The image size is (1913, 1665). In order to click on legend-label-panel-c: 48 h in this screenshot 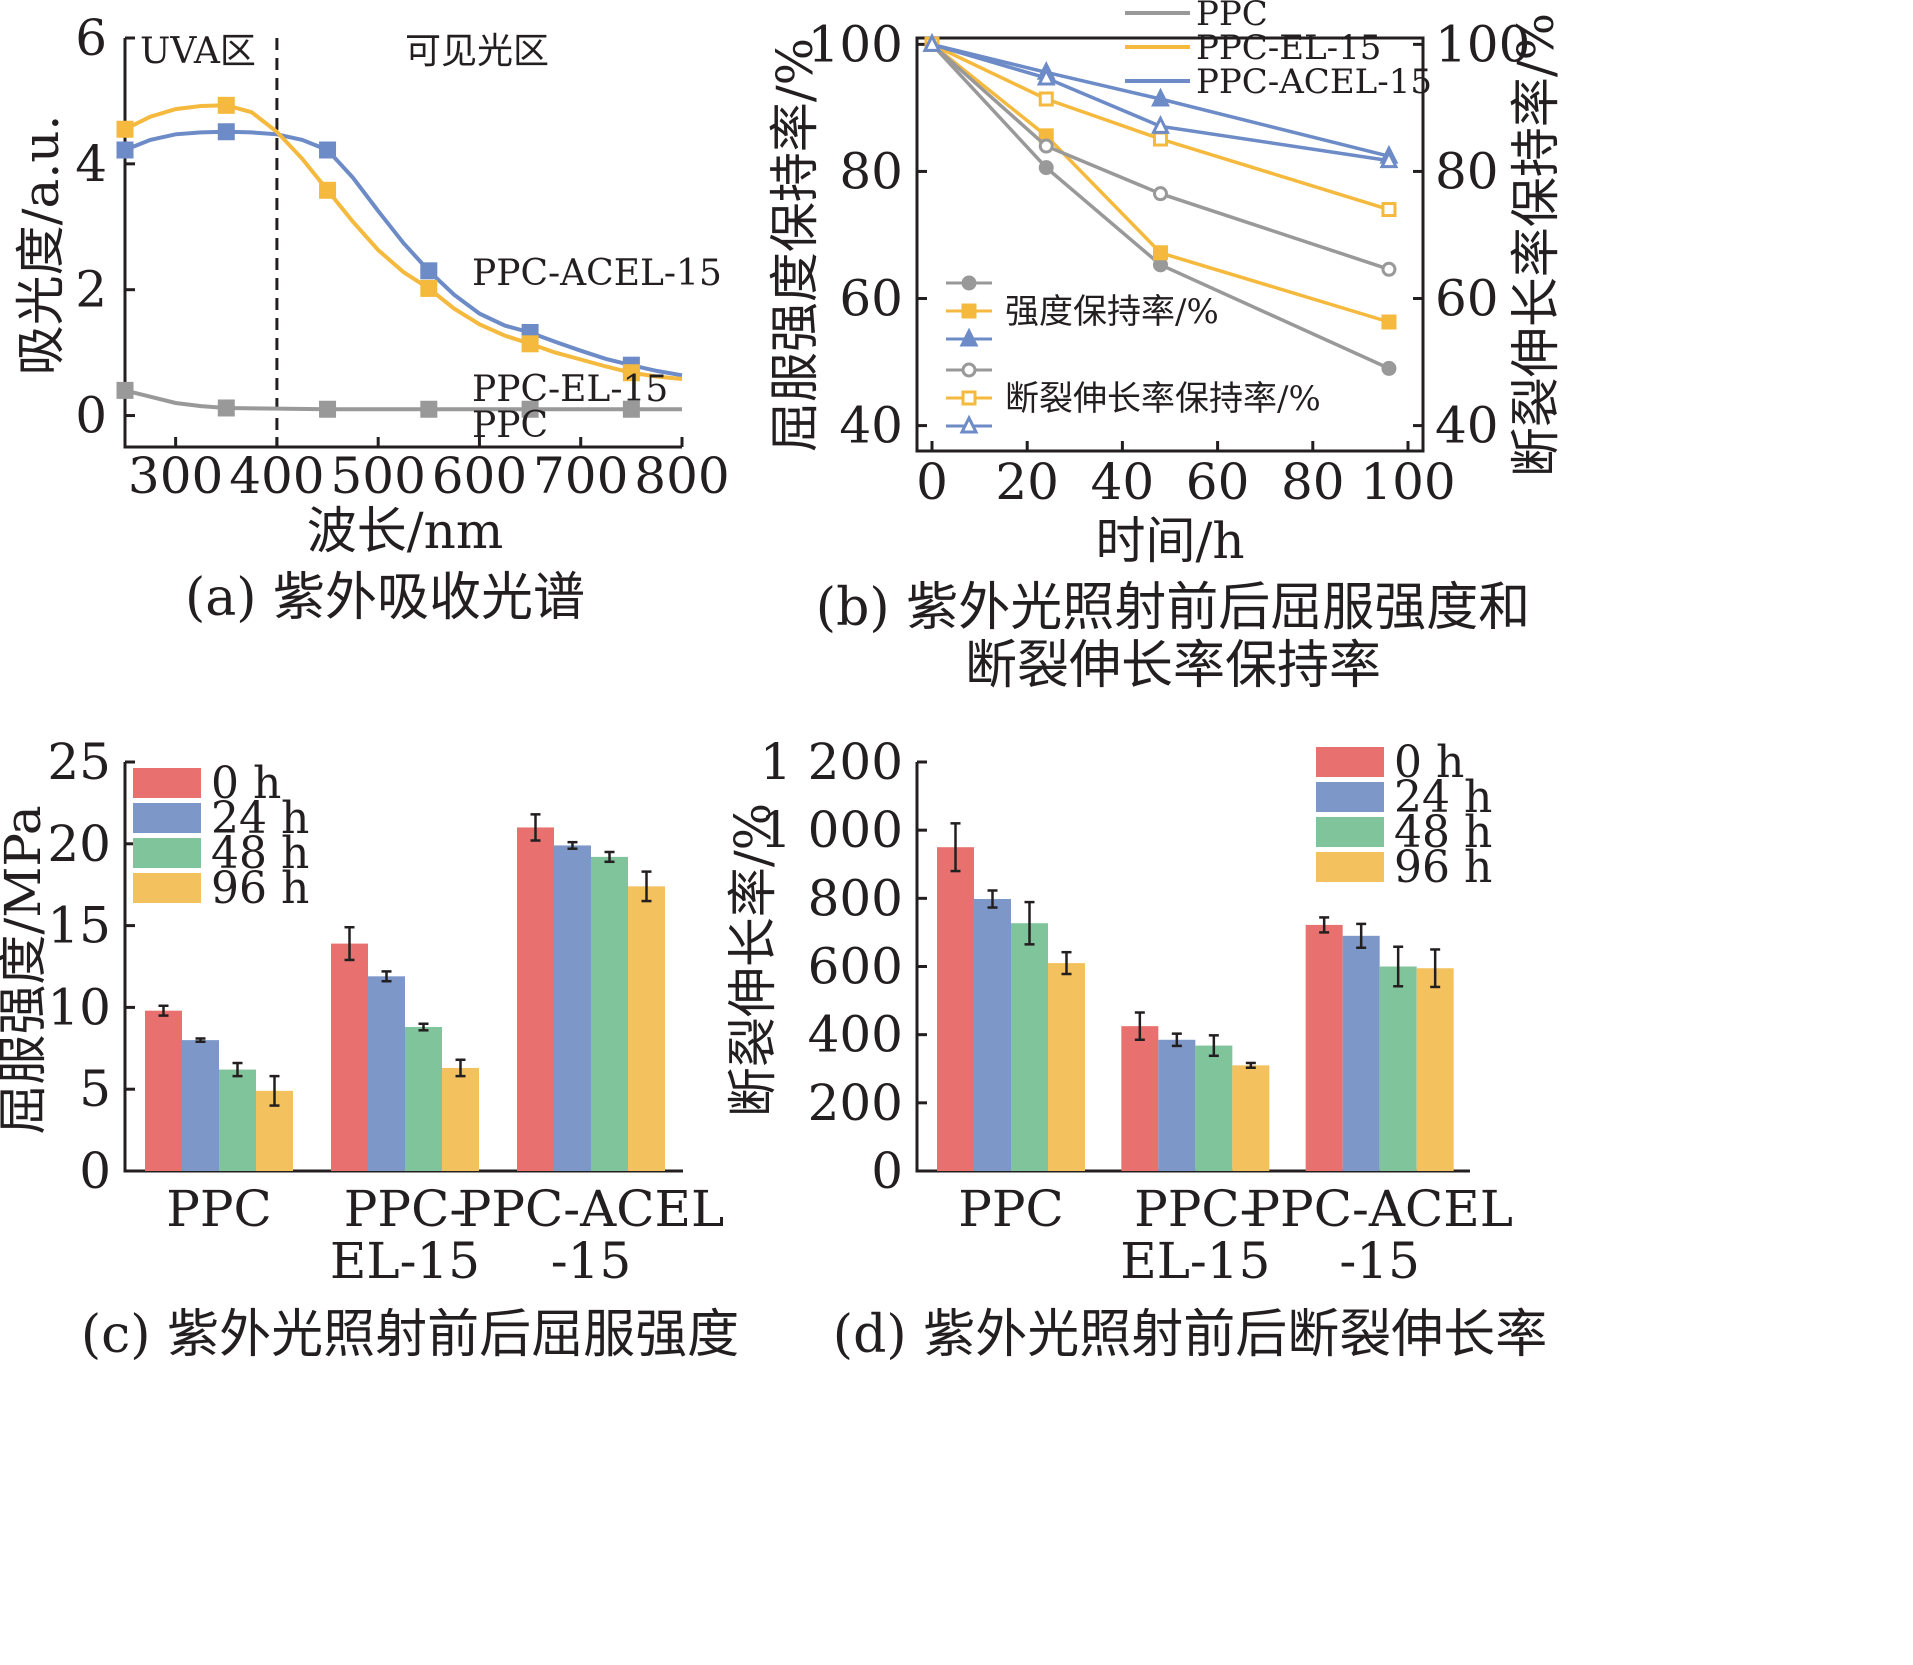, I will do `click(260, 853)`.